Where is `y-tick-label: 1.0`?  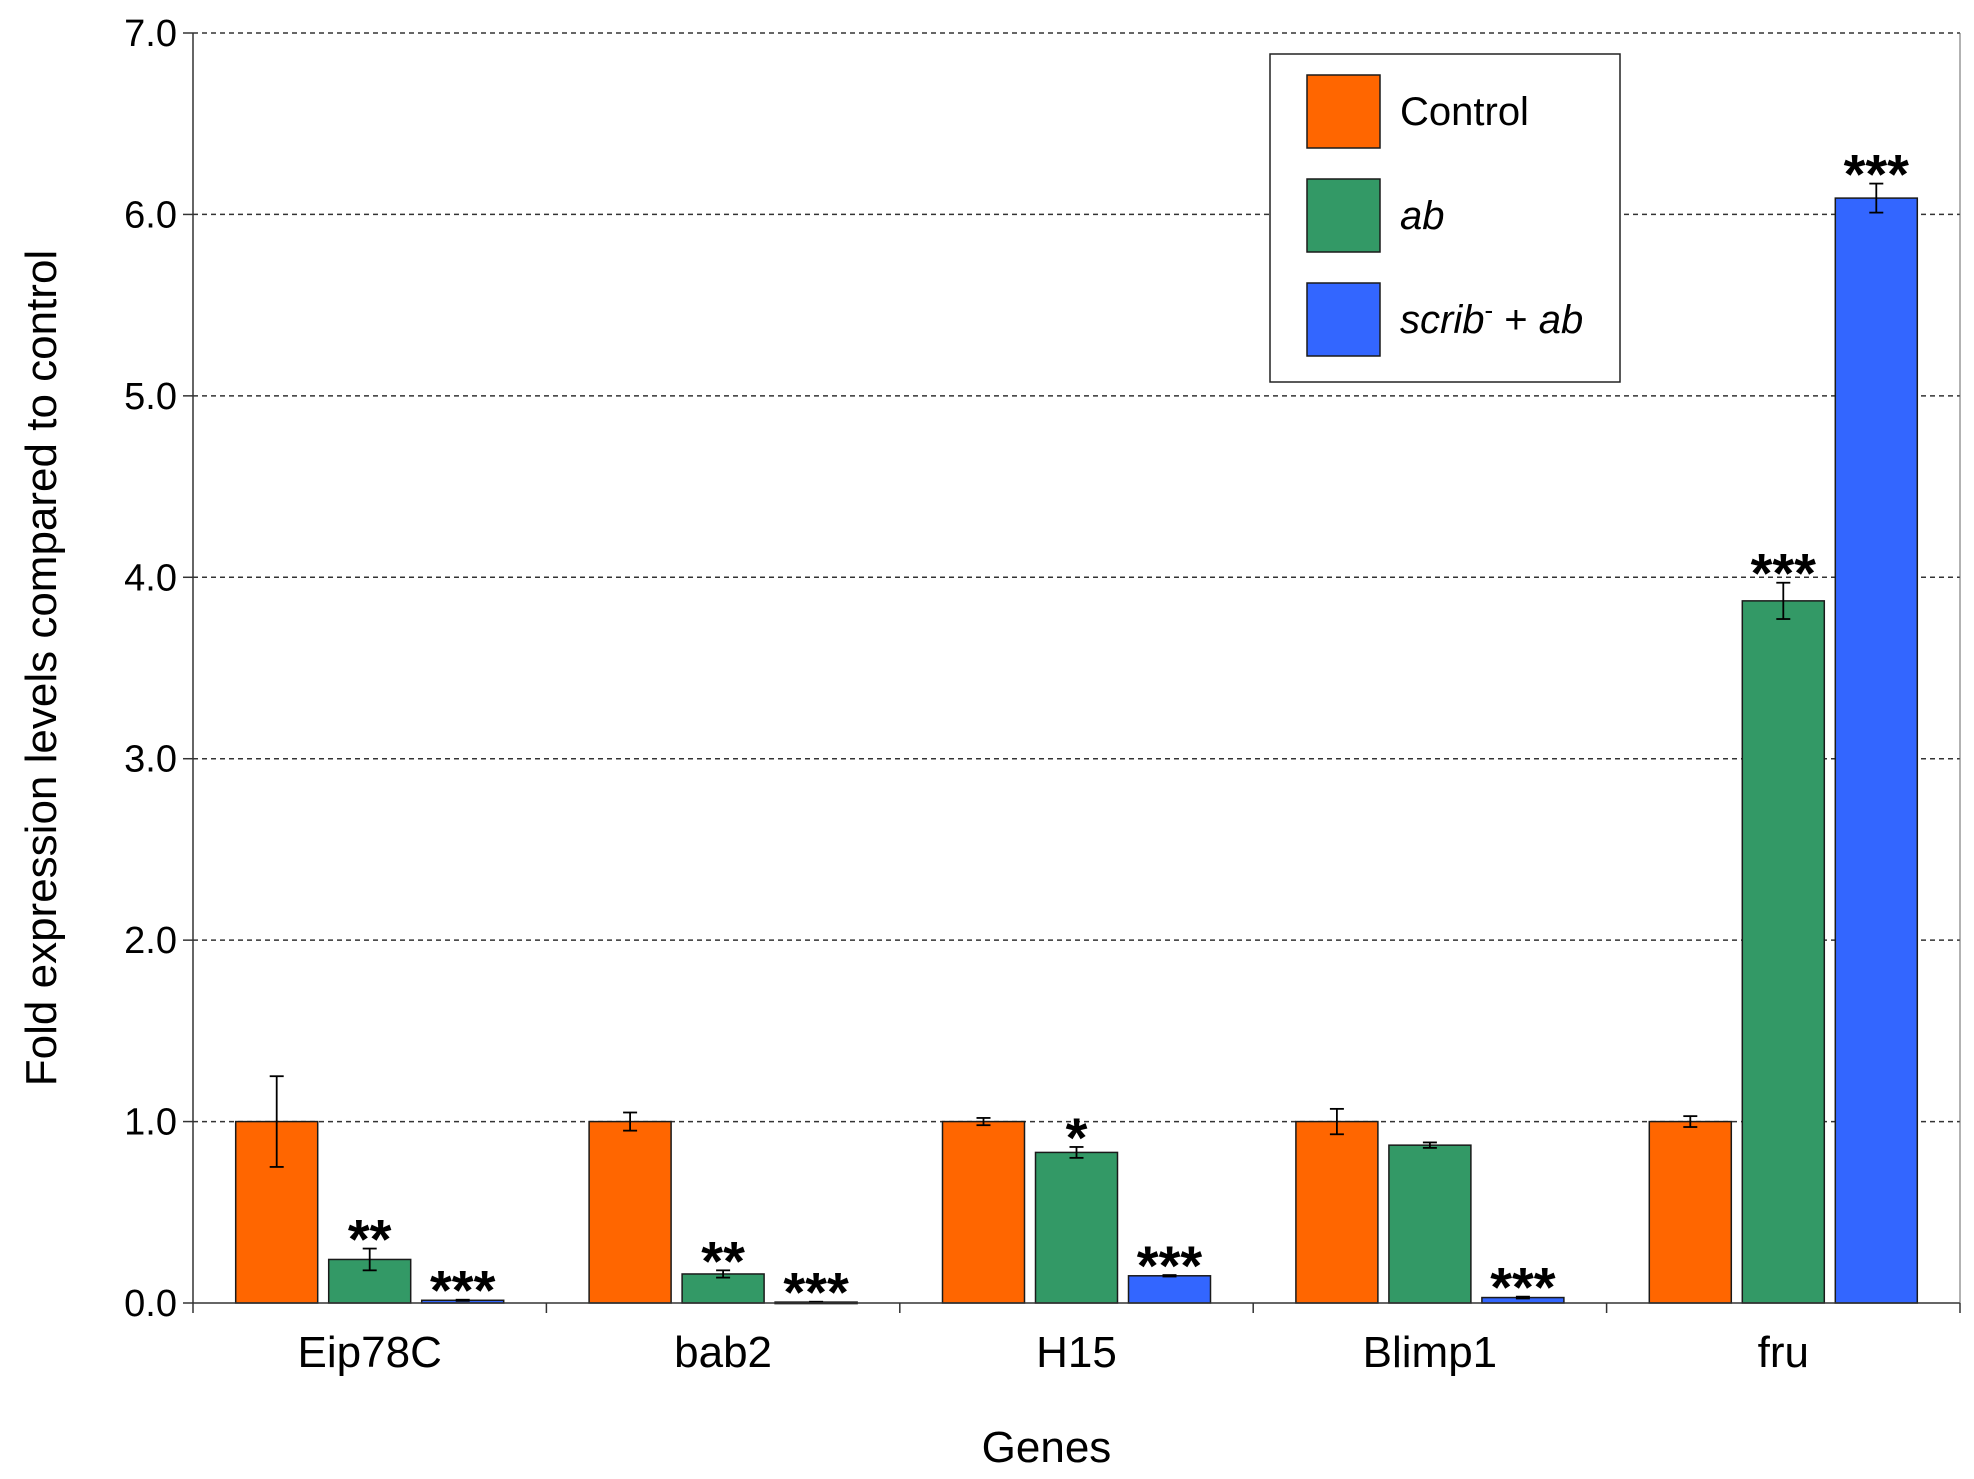
y-tick-label: 1.0 is located at coordinates (150, 1123).